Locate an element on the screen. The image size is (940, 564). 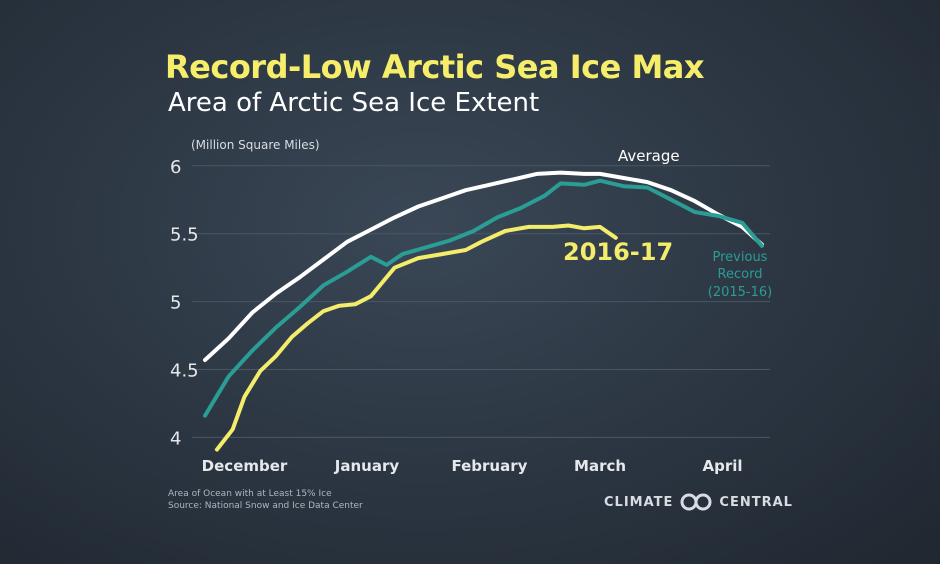
logo-text-left: CLIMATE is located at coordinates (639, 502).